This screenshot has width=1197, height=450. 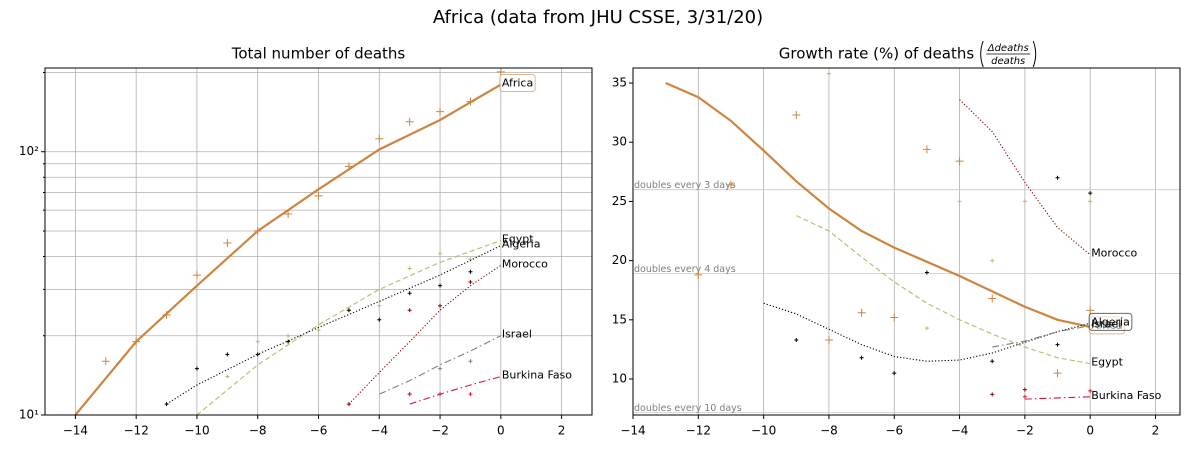 What do you see at coordinates (517, 334) in the screenshot?
I see `series-label: Israel` at bounding box center [517, 334].